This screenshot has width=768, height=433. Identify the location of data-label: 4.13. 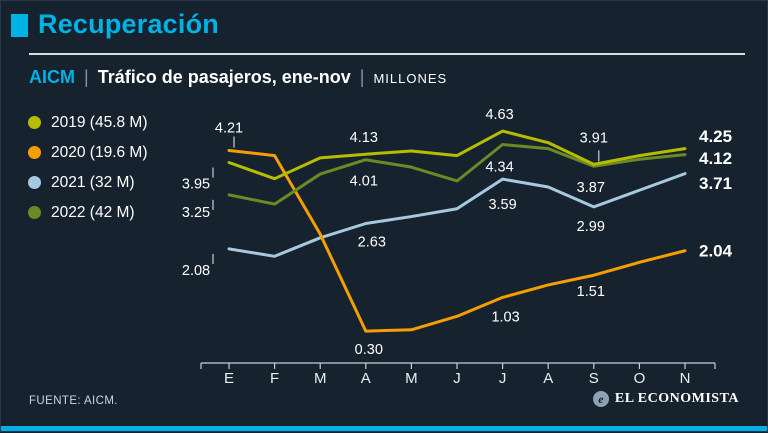
(364, 138).